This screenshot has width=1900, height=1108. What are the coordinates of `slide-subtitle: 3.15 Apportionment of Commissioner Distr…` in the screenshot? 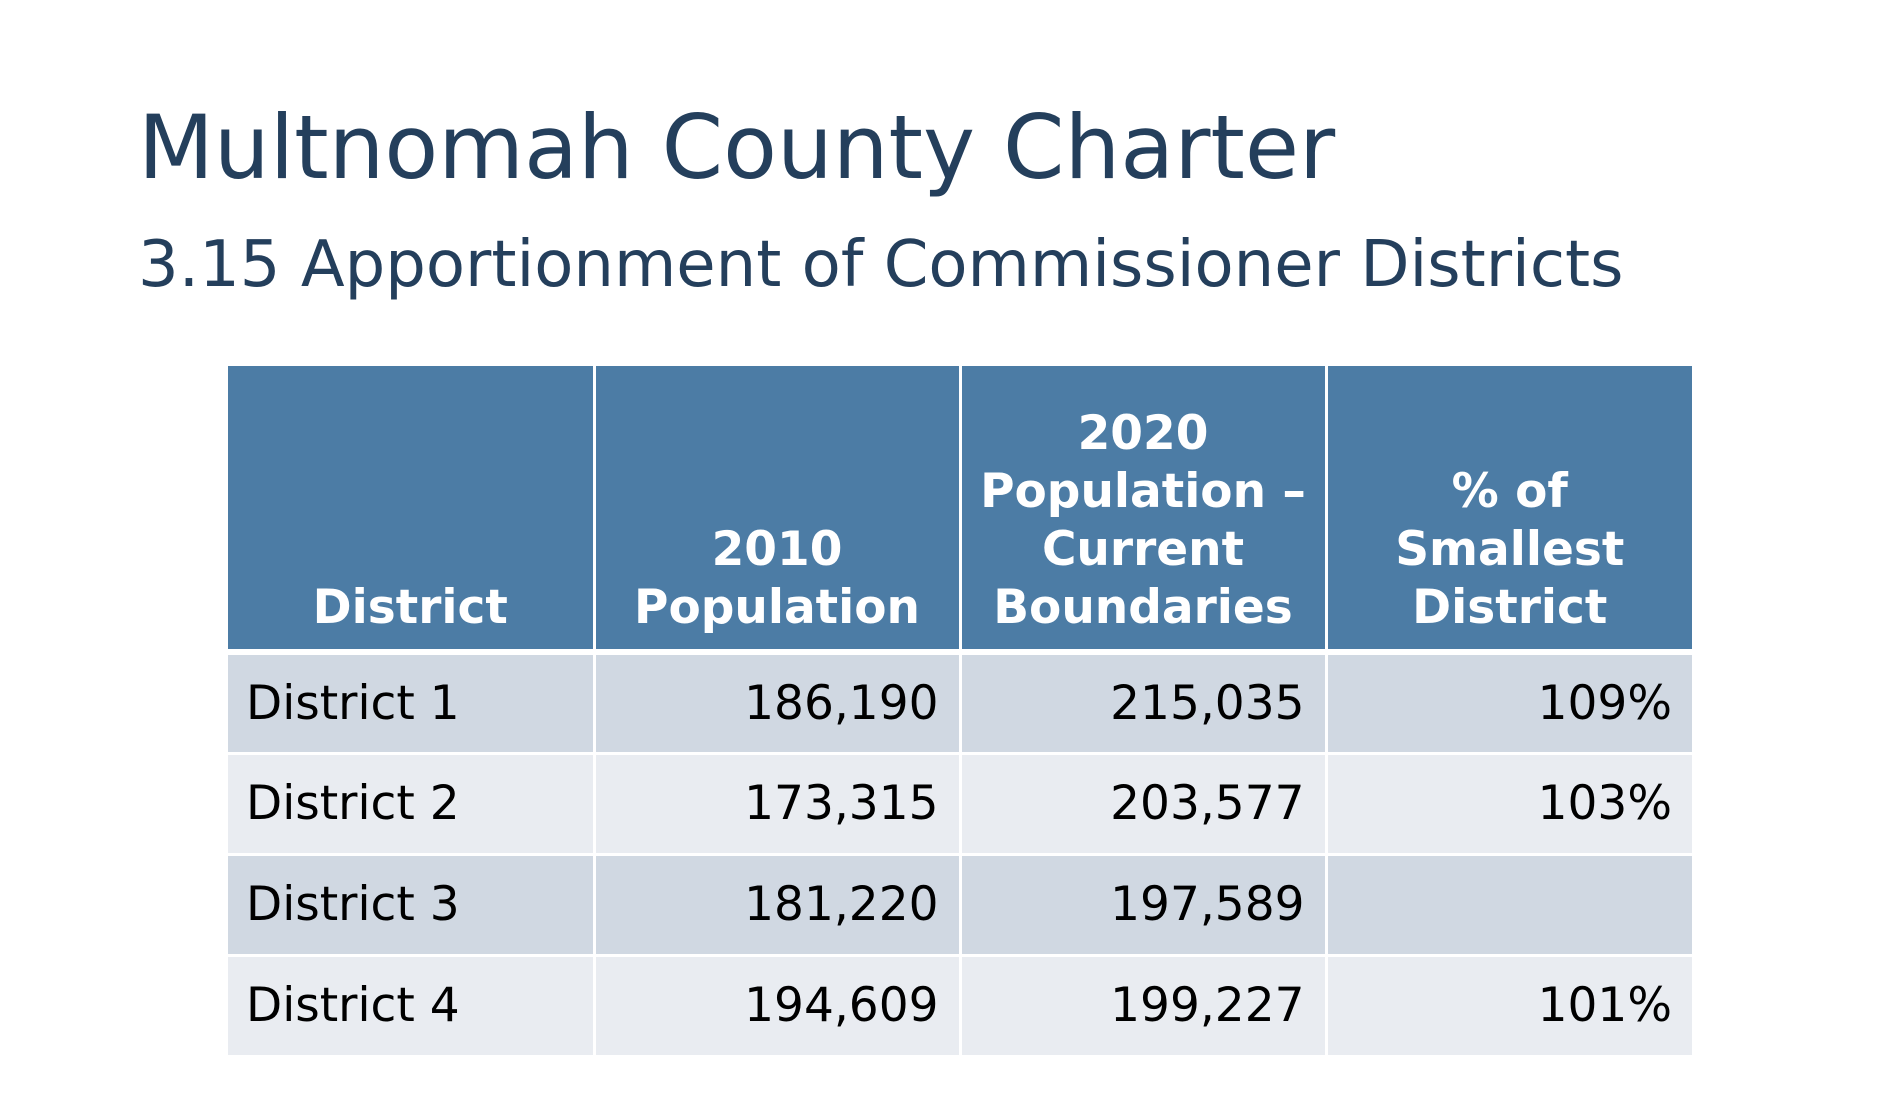 It's located at (881, 265).